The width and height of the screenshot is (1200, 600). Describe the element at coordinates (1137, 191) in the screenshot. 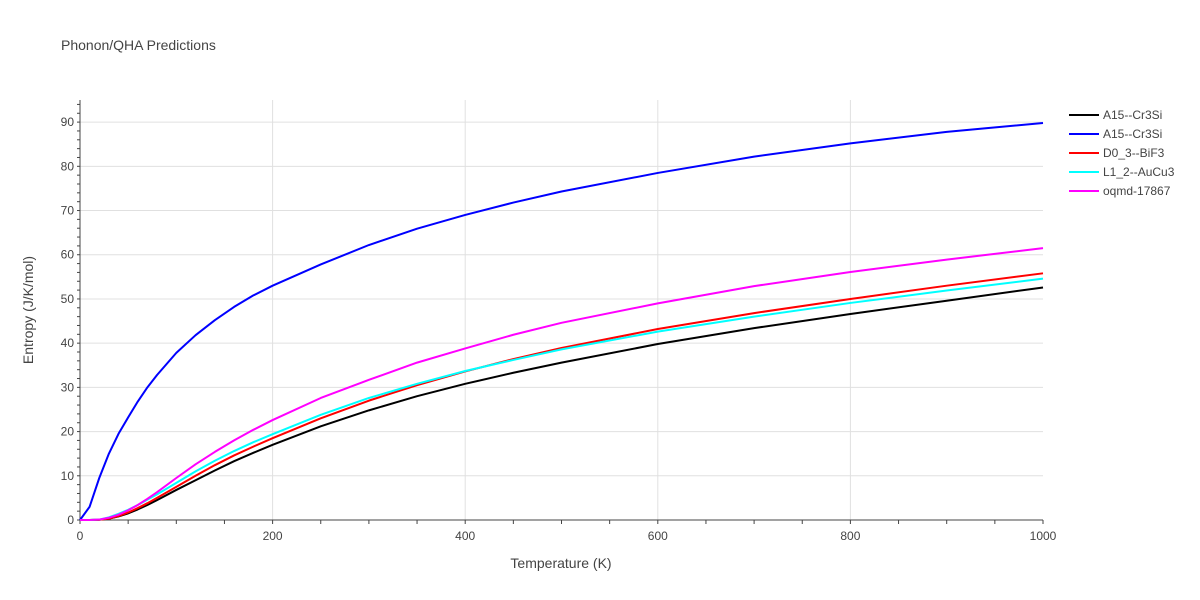

I see `legend-label: oqmd-17867` at that location.